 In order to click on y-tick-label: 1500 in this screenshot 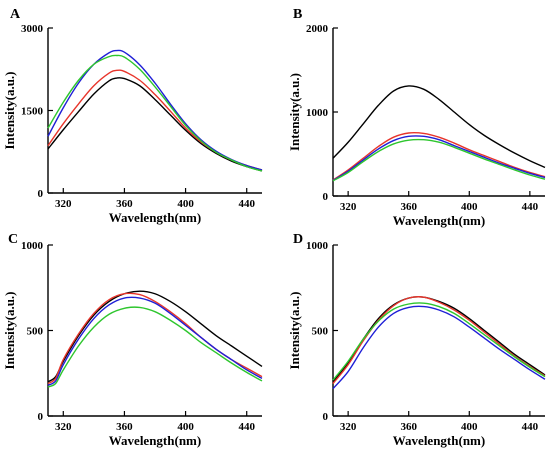, I will do `click(32, 112)`.